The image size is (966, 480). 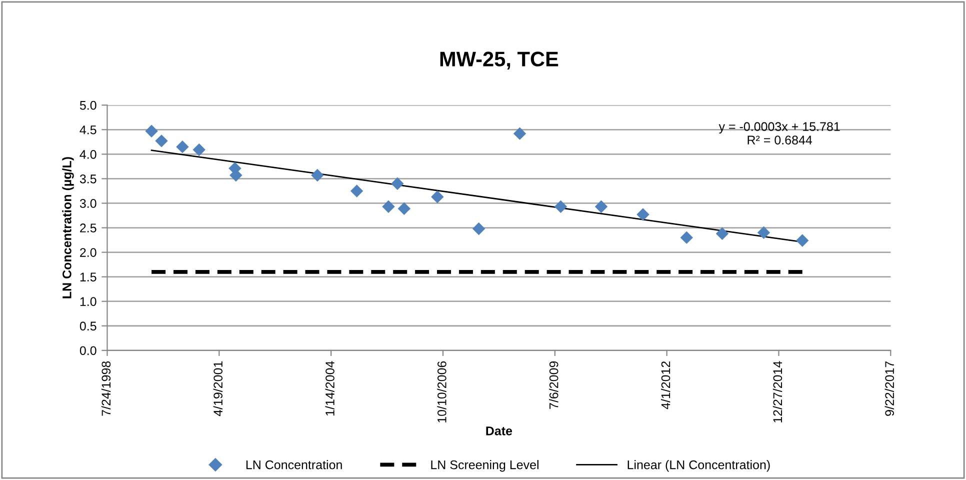 I want to click on chart-title: MW-25, TCE, so click(x=499, y=61).